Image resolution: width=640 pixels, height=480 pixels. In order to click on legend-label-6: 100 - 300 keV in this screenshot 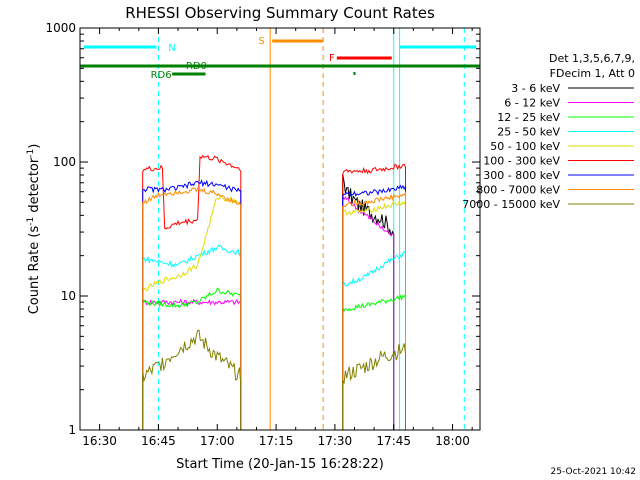, I will do `click(521, 161)`.